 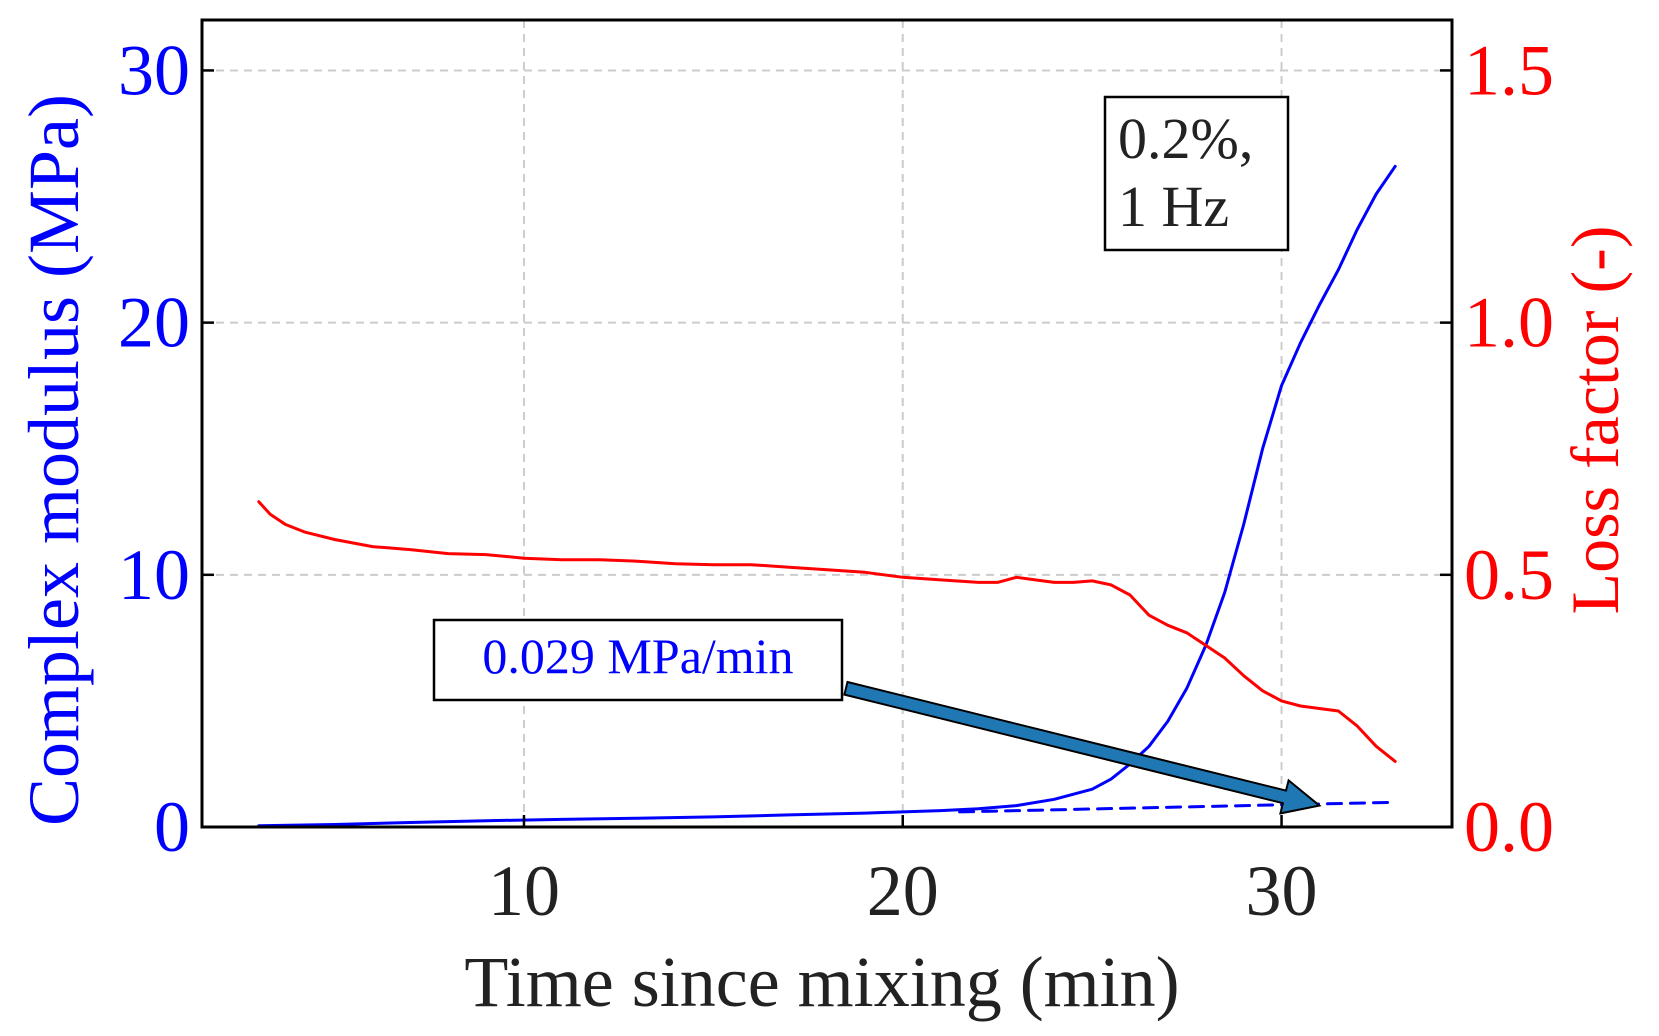 What do you see at coordinates (1509, 70) in the screenshot?
I see `y-tick-label-right: 1.5` at bounding box center [1509, 70].